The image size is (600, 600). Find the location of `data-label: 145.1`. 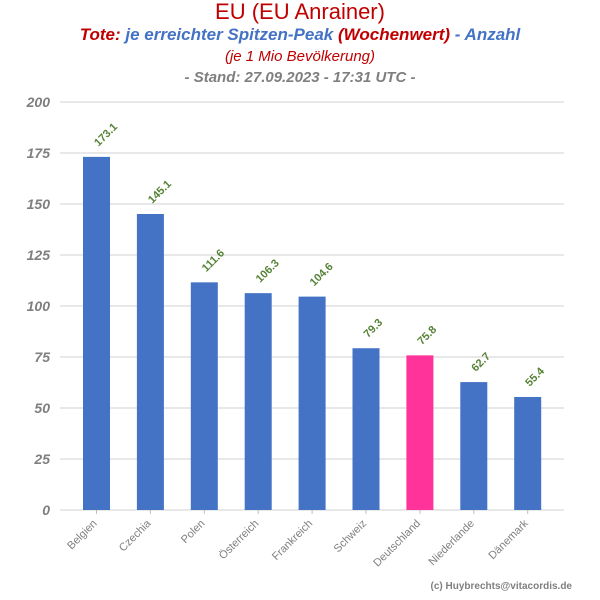

data-label: 145.1 is located at coordinates (160, 192).